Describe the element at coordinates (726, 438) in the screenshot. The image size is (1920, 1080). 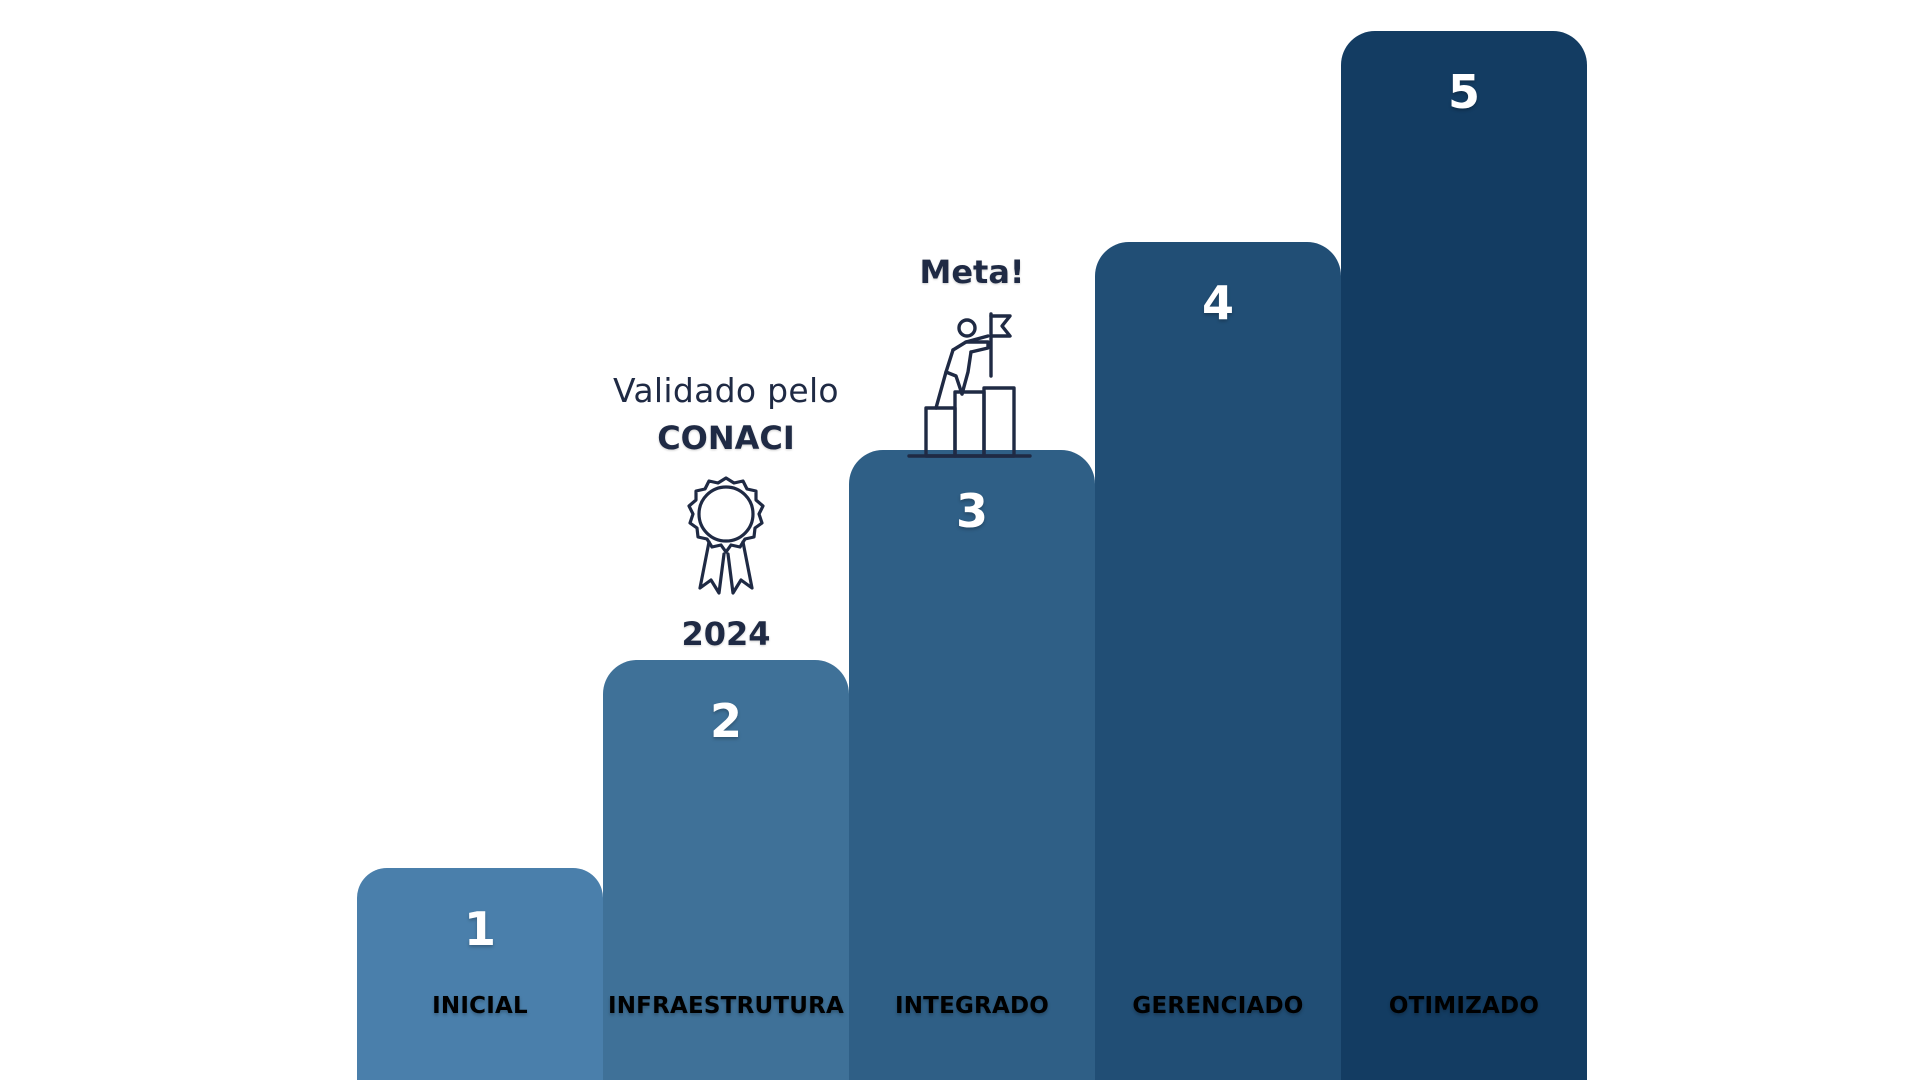
I see `validation-line2: CONACI` at that location.